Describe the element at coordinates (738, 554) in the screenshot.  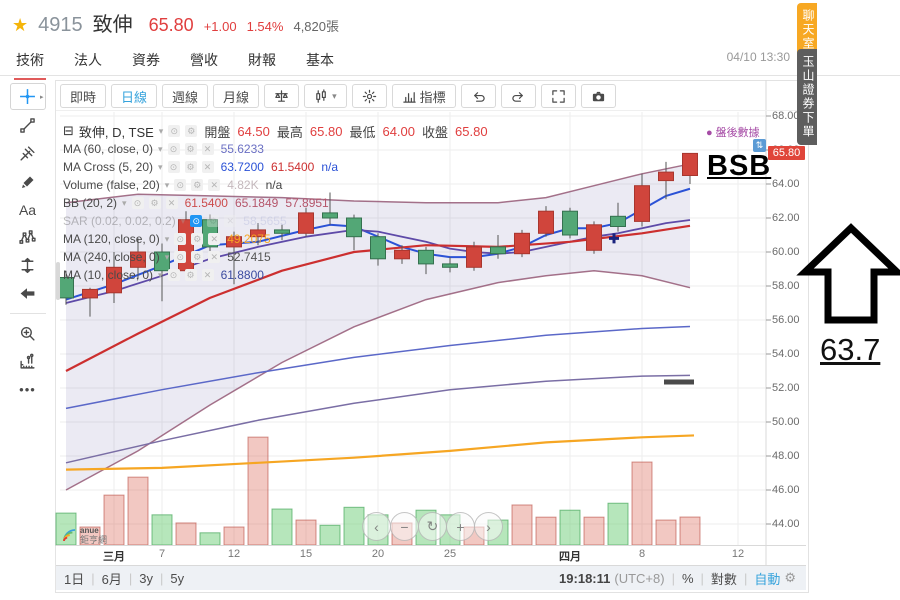
I see `time-tick: 12` at that location.